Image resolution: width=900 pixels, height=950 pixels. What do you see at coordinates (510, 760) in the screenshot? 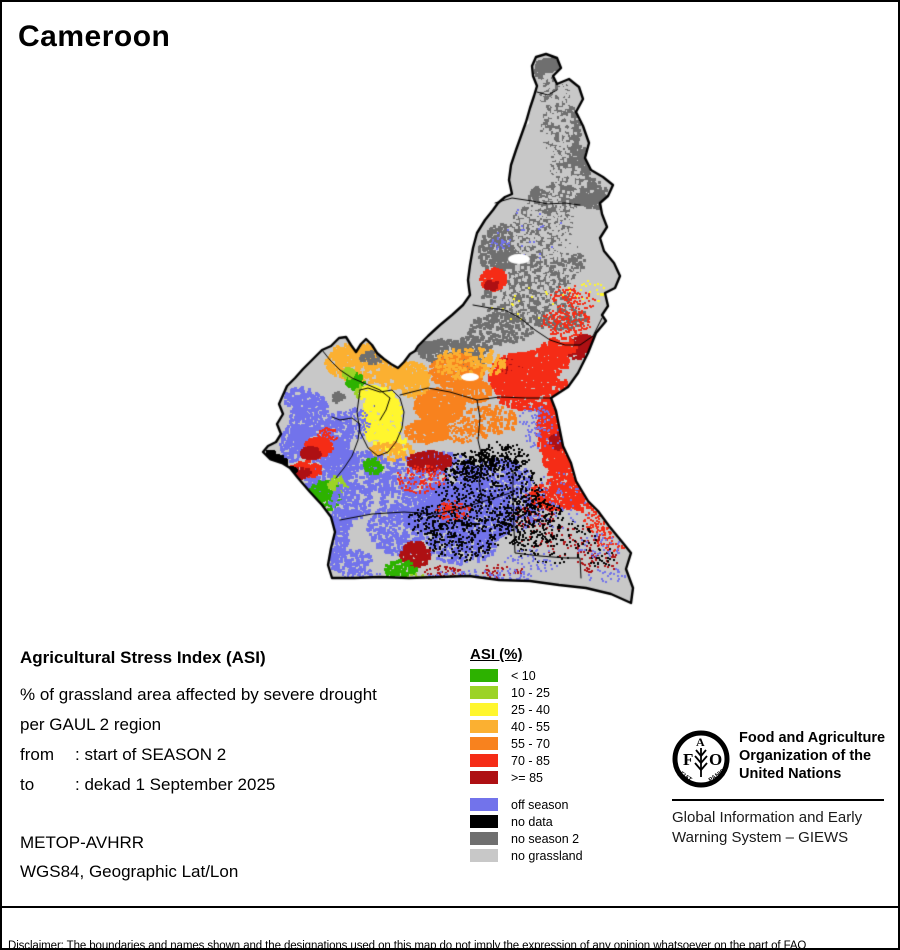
I see `legend-class-row: 70 - 85` at bounding box center [510, 760].